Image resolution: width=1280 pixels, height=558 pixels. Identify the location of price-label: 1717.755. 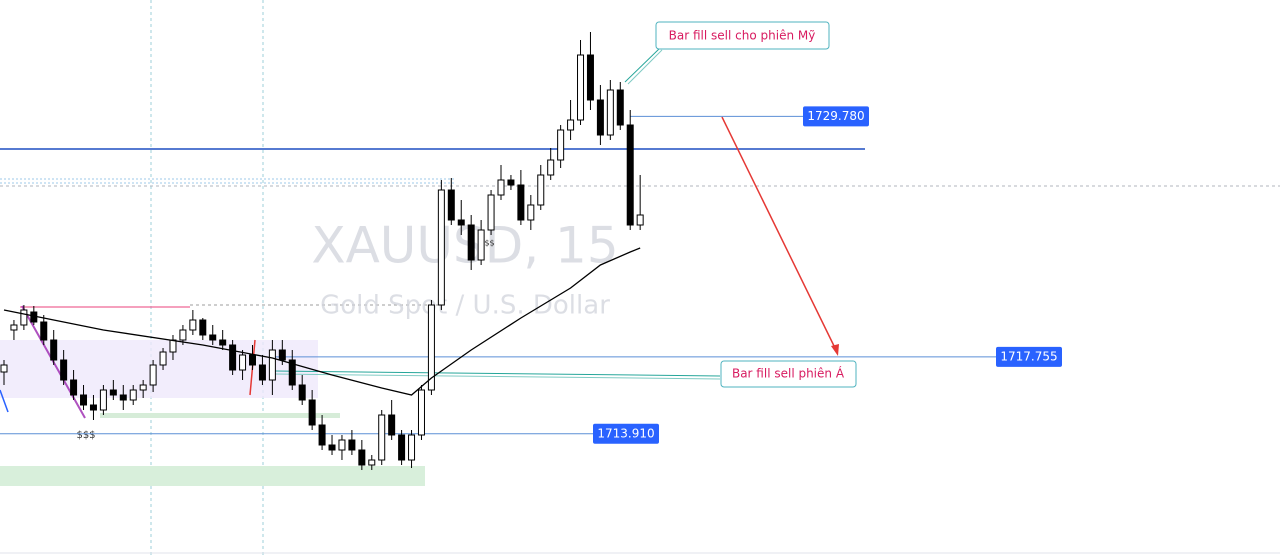
(1028, 356).